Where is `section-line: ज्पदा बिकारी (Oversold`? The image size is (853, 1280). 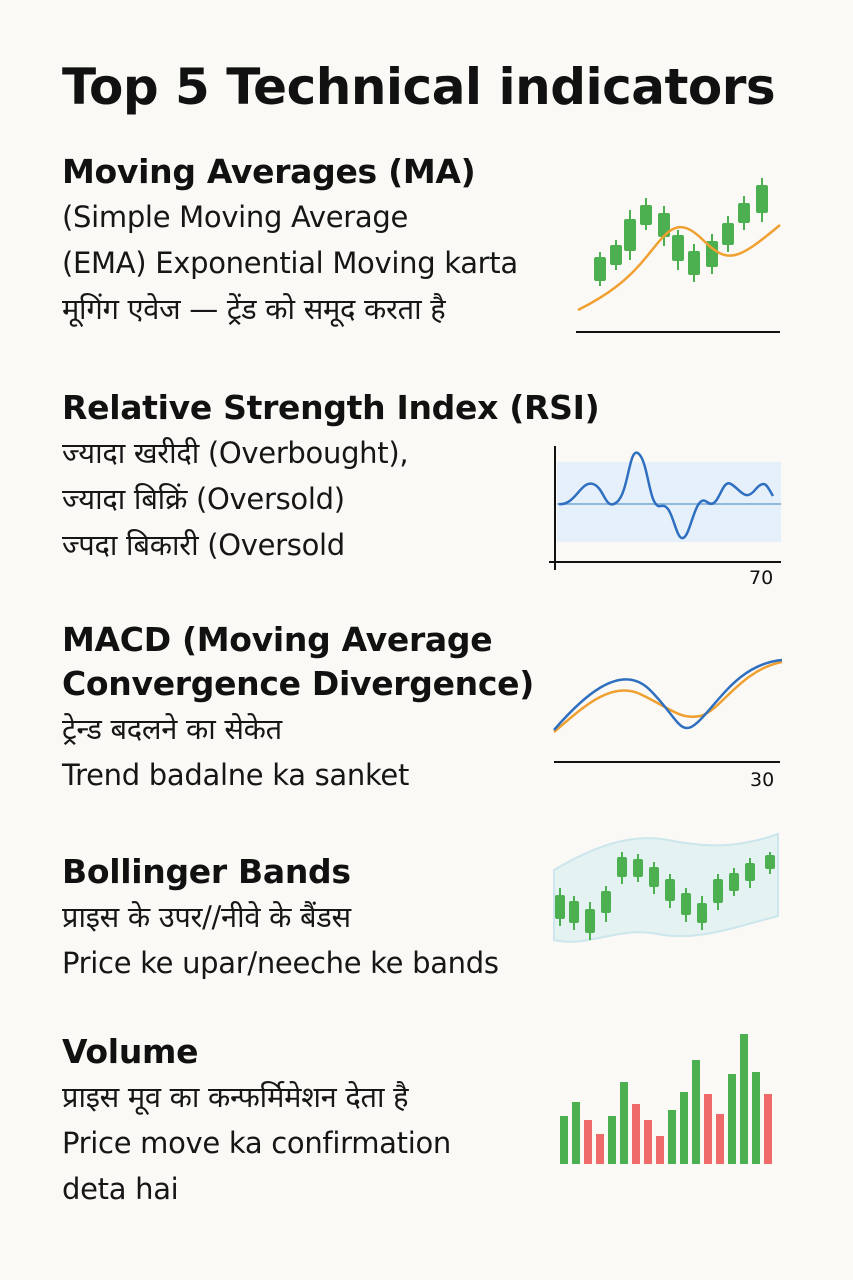
section-line: ज्पदा बिकारी (Oversold is located at coordinates (203, 545).